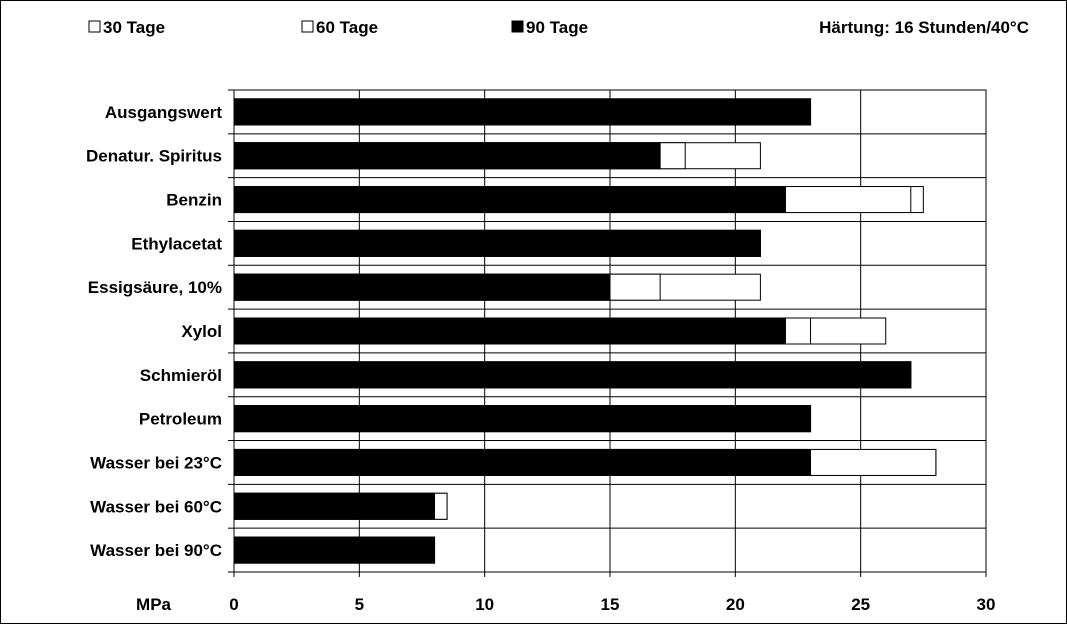 Image resolution: width=1067 pixels, height=624 pixels. What do you see at coordinates (180, 419) in the screenshot?
I see `category-label-petroleum: Petroleum` at bounding box center [180, 419].